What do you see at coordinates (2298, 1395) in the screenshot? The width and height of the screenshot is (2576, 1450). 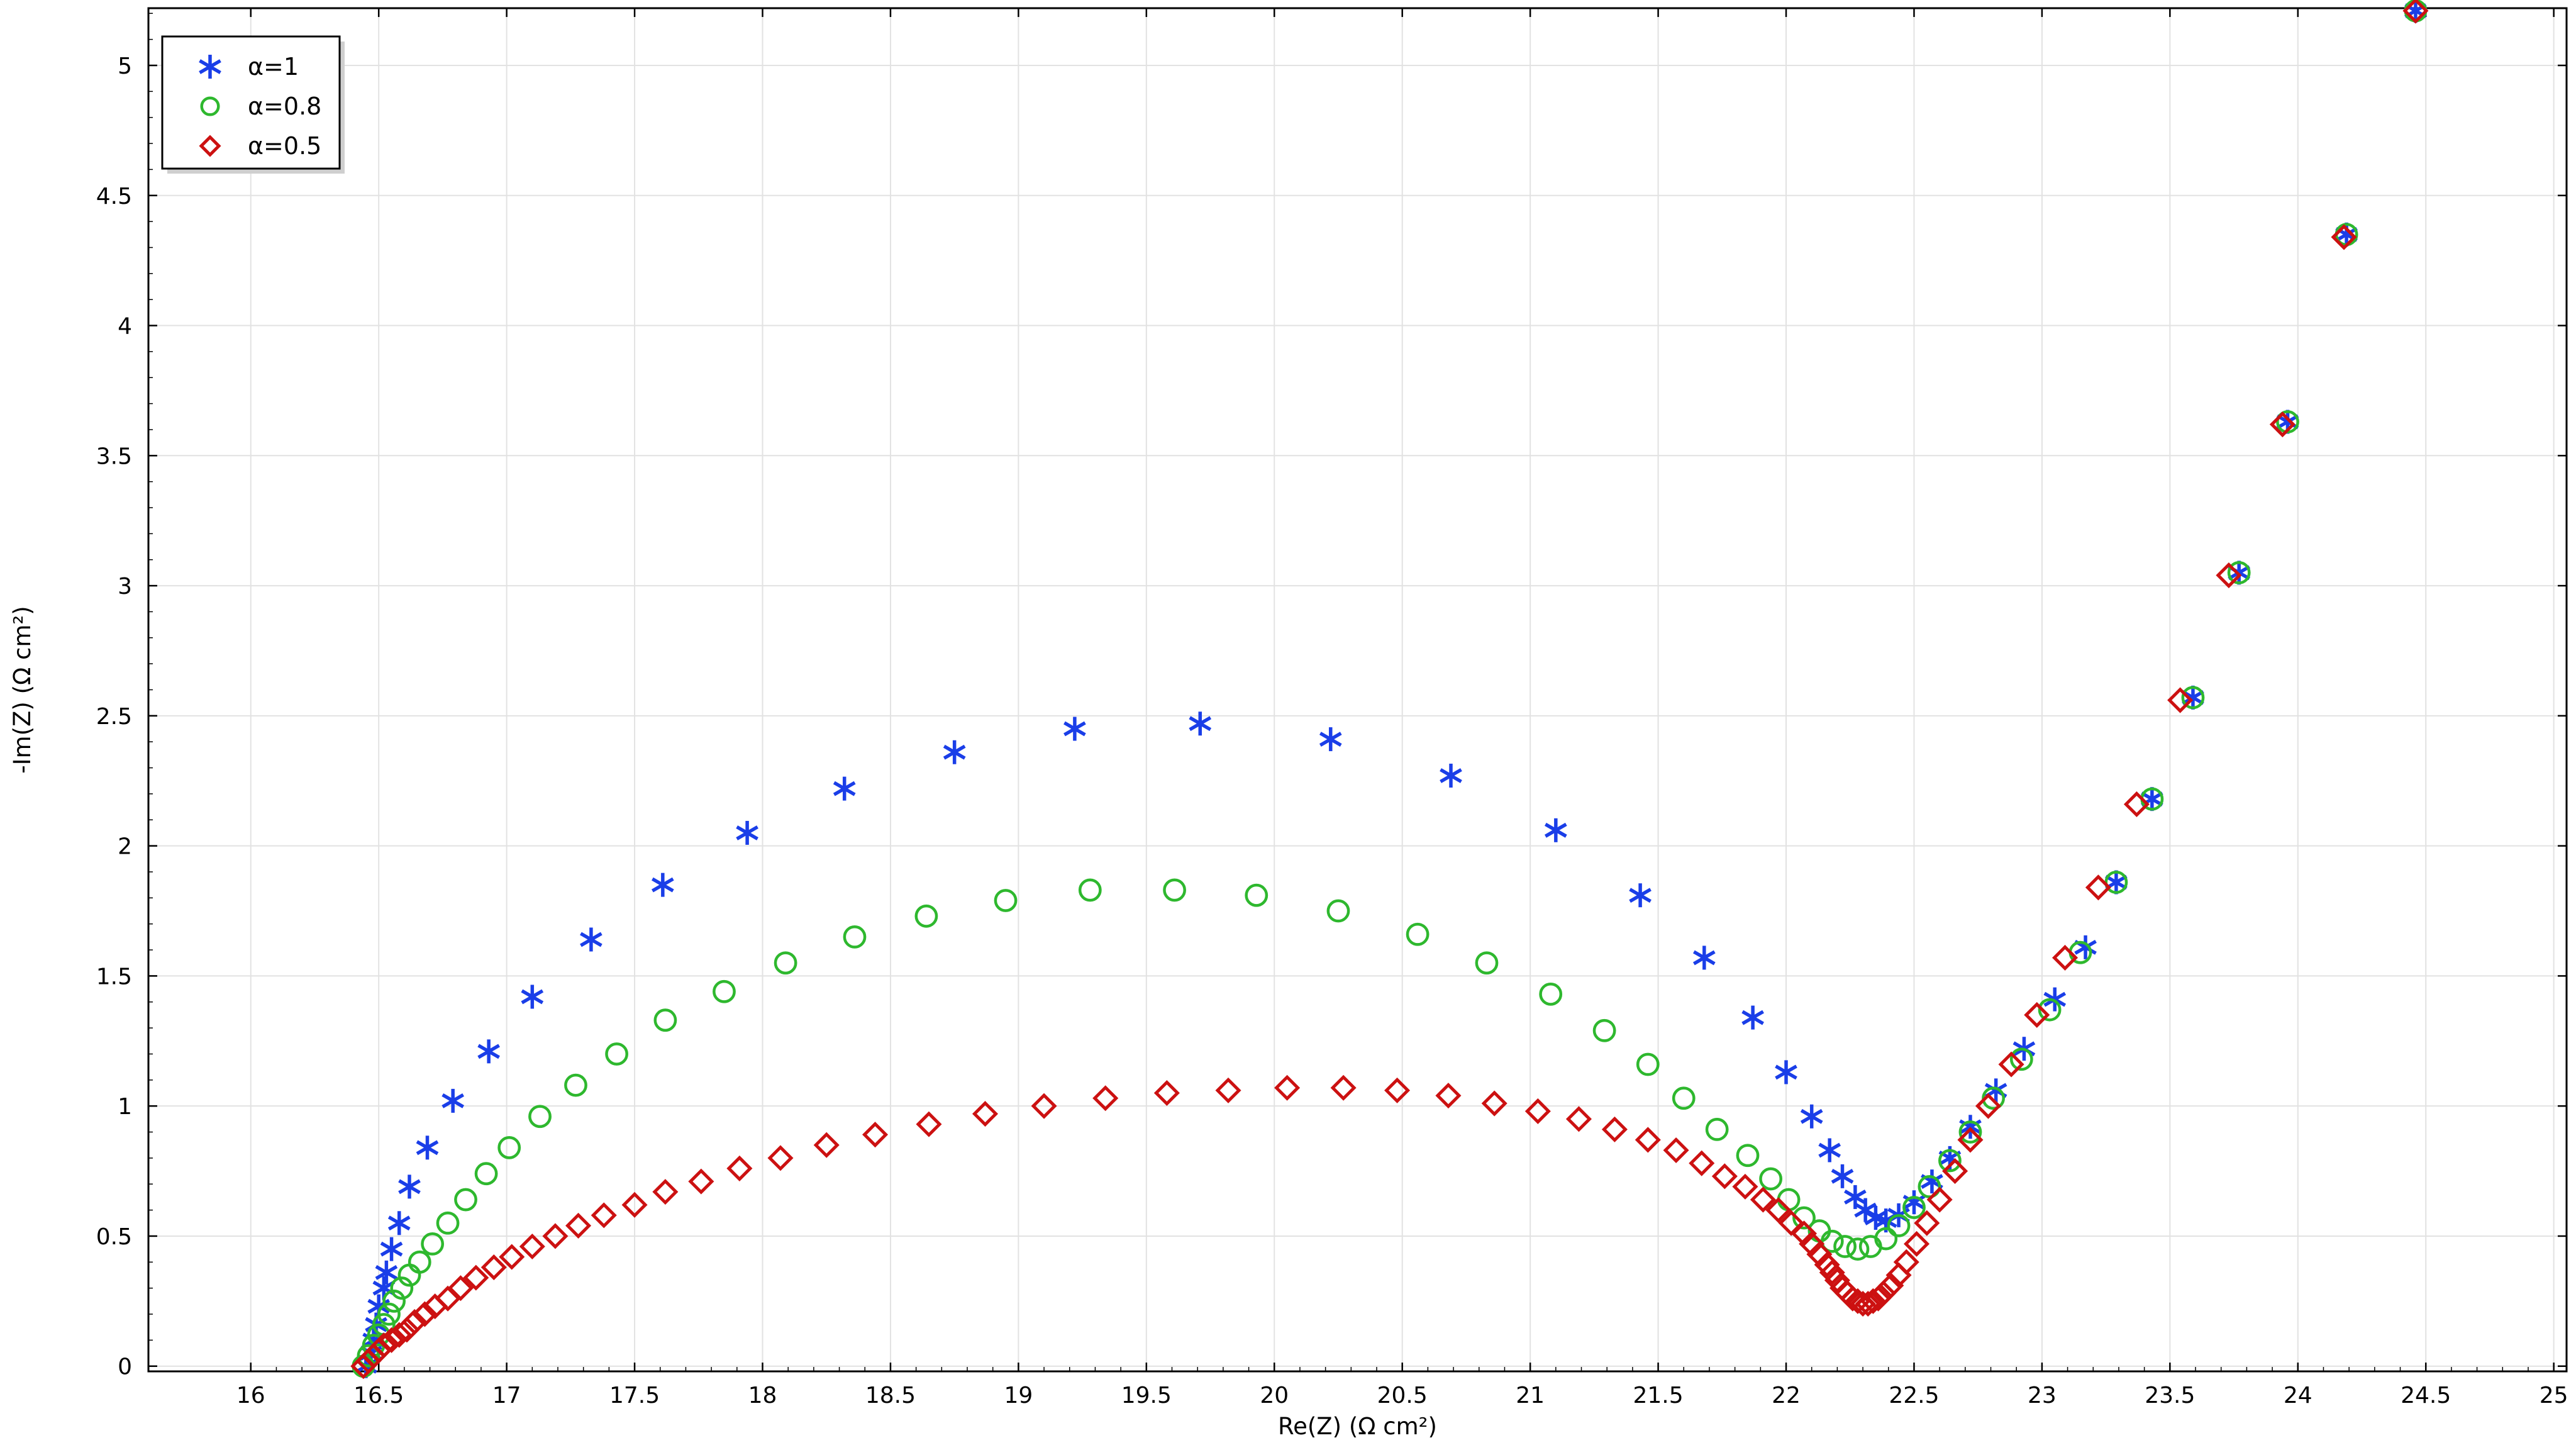 I see `x-tick-label: 24` at bounding box center [2298, 1395].